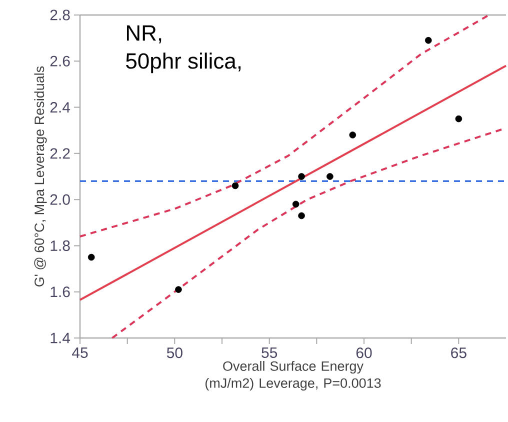 Image resolution: width=508 pixels, height=422 pixels. Describe the element at coordinates (60, 199) in the screenshot. I see `y-tick-label: 2.0` at that location.